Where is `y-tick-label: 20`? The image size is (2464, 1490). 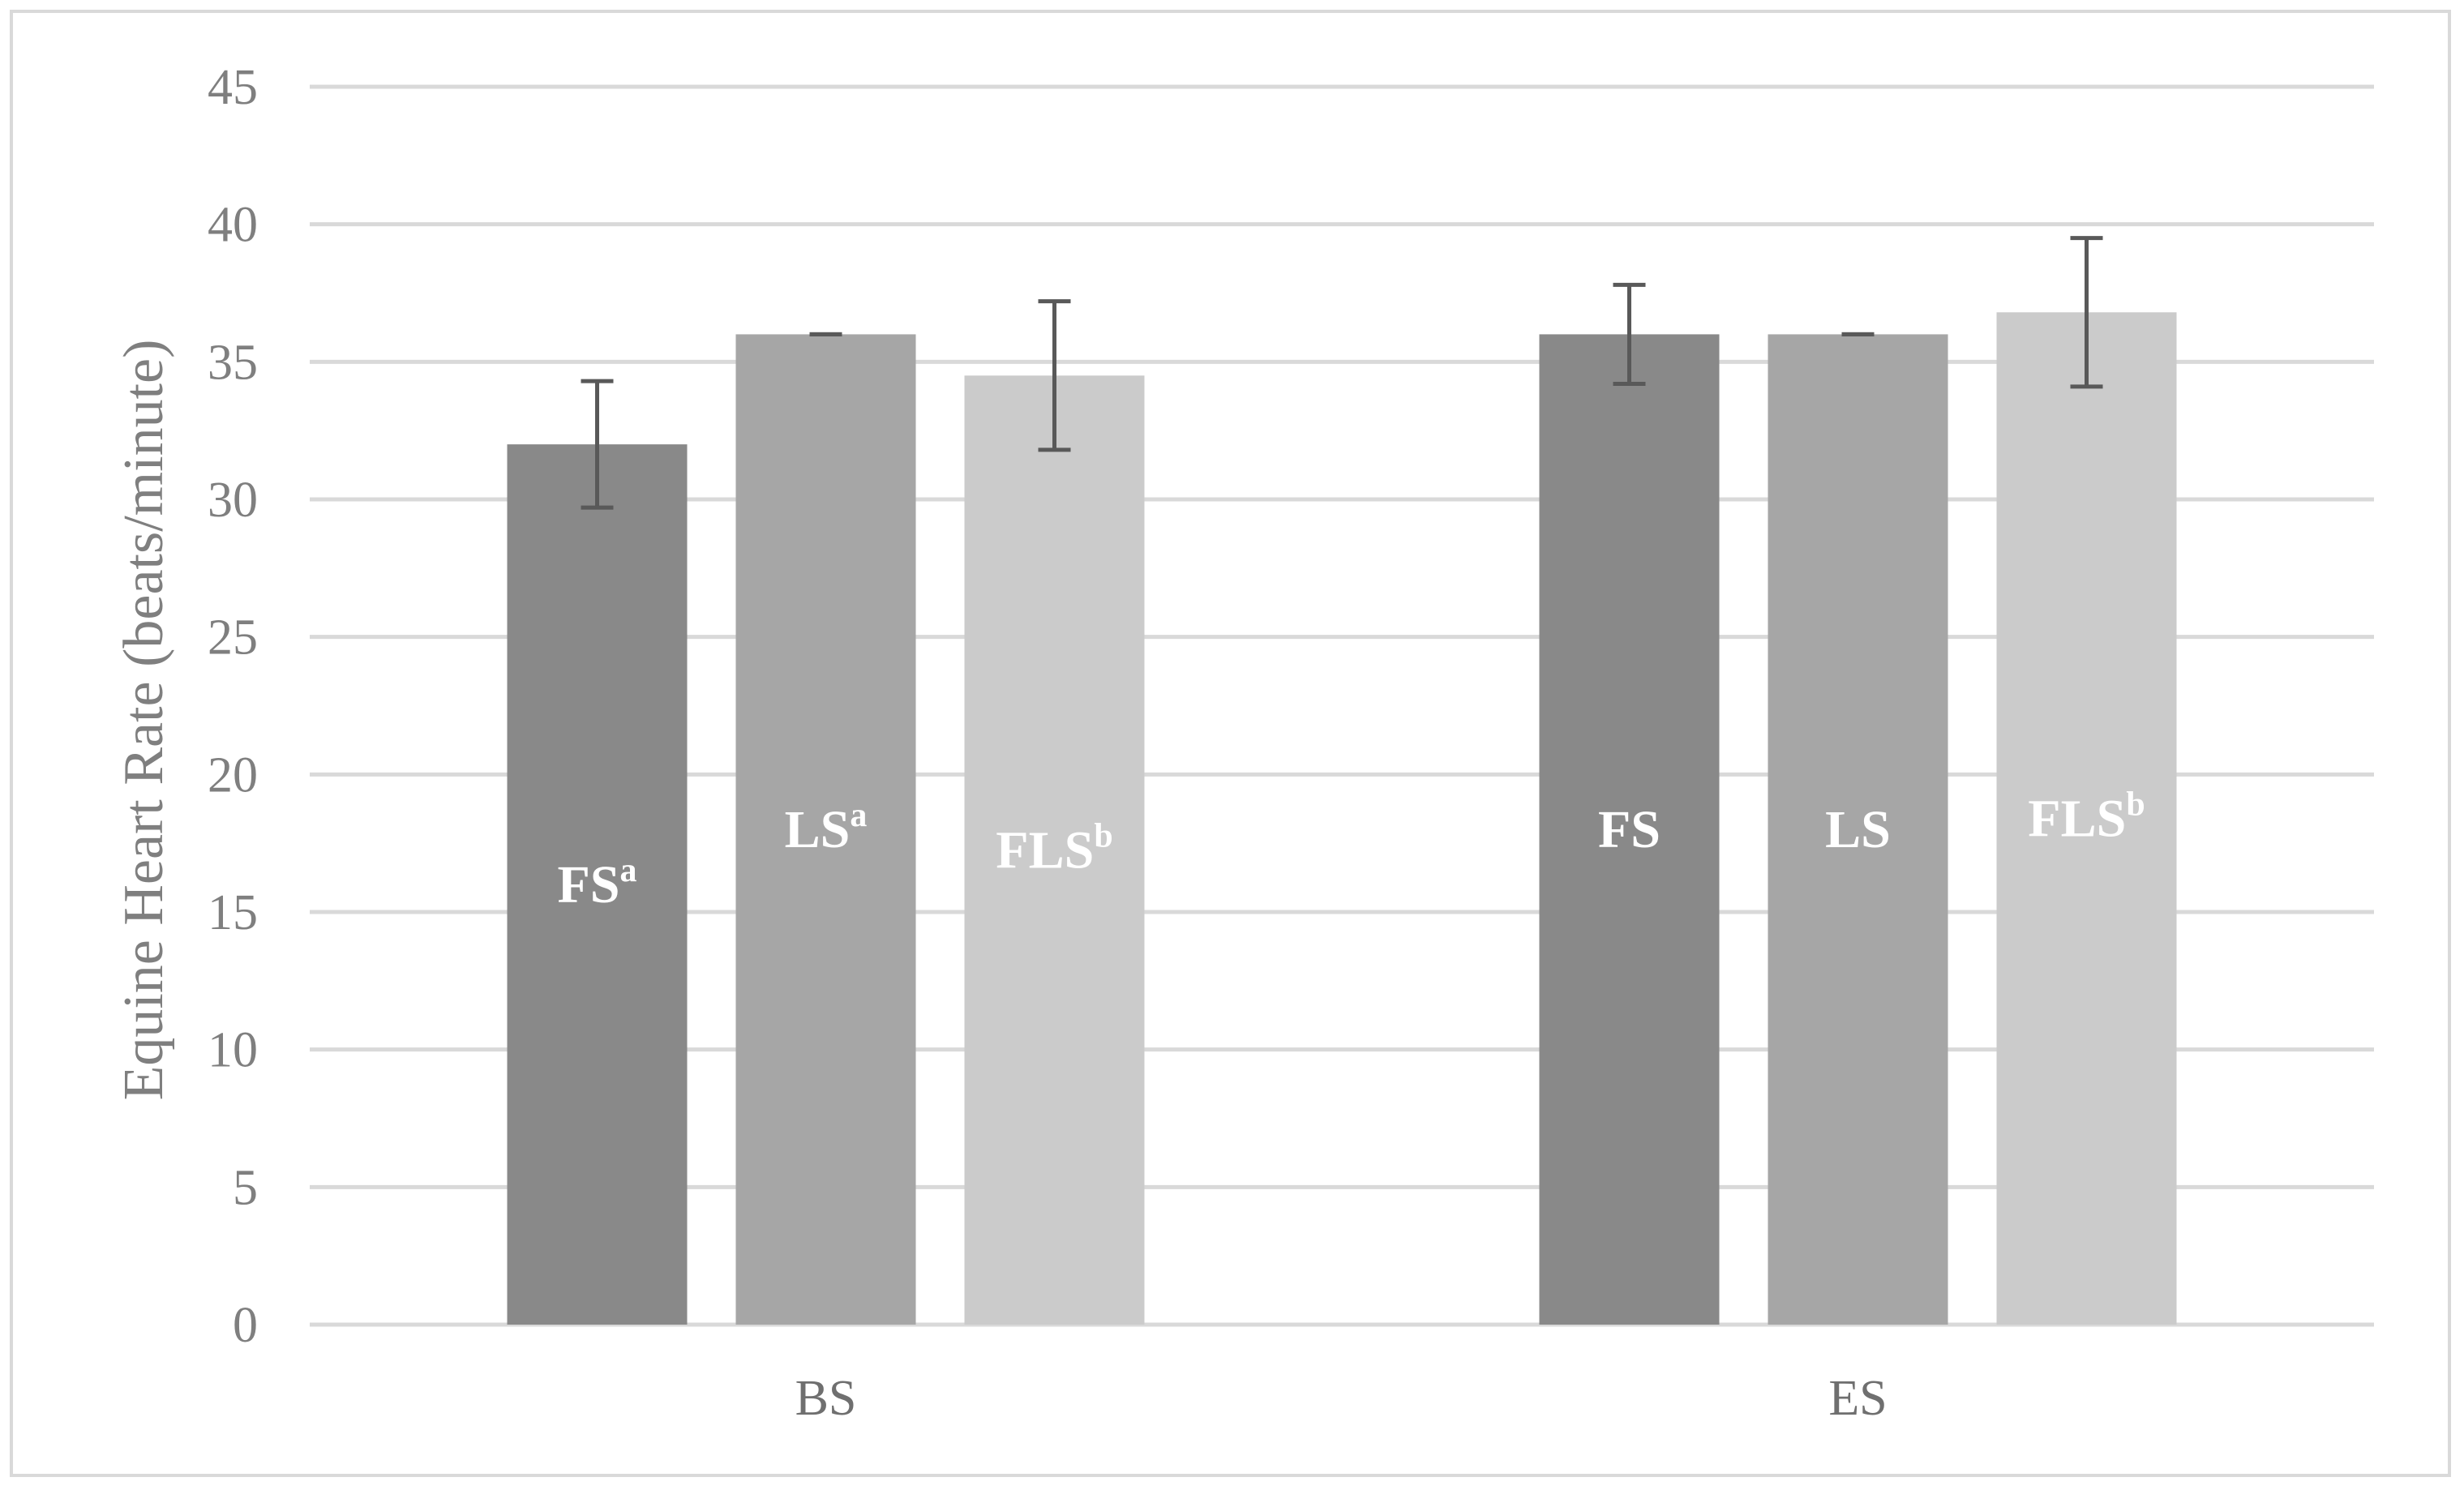
y-tick-label: 20 is located at coordinates (233, 775).